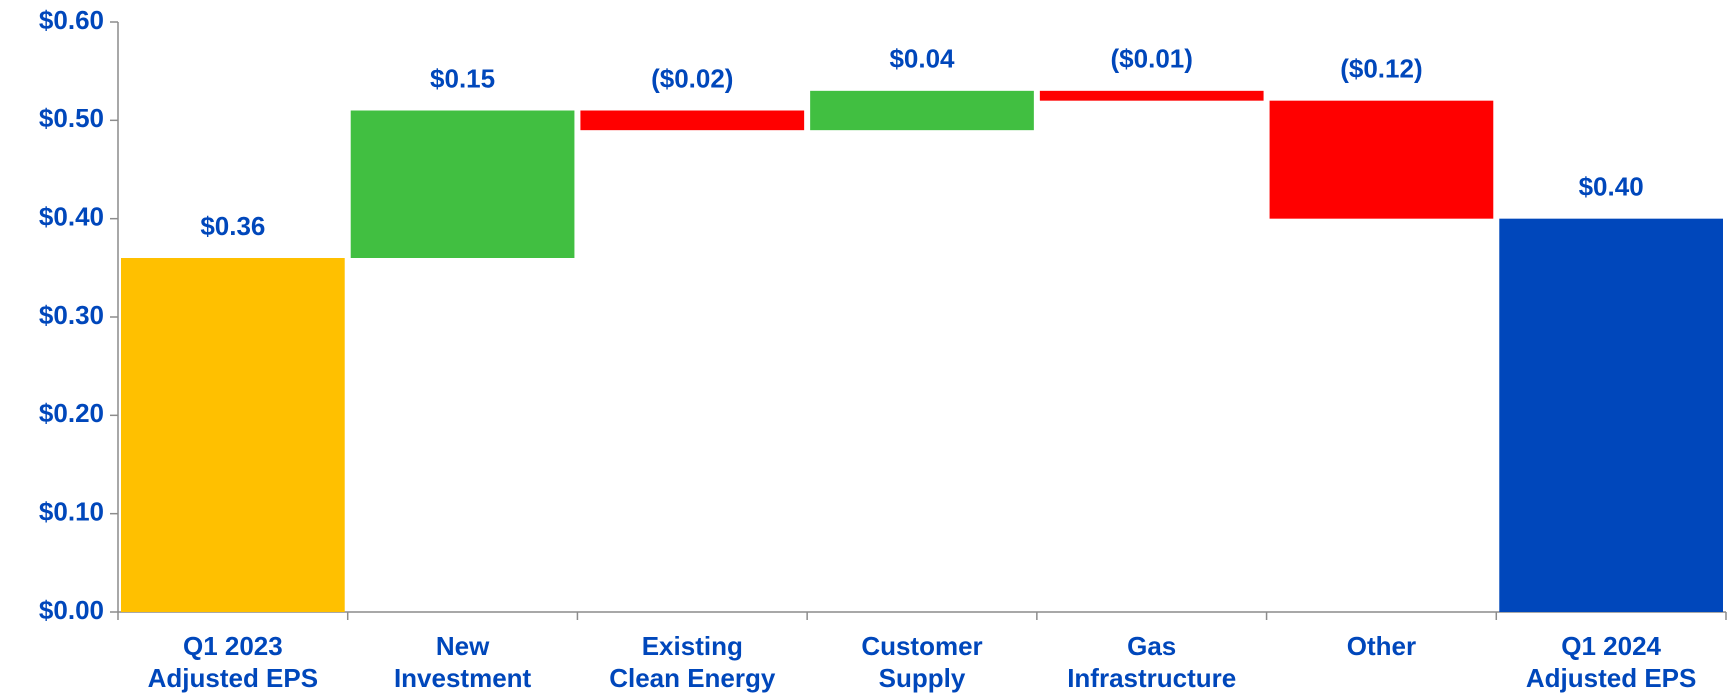 The image size is (1728, 698). What do you see at coordinates (1611, 646) in the screenshot?
I see `x-tick-label: Q1 2024` at bounding box center [1611, 646].